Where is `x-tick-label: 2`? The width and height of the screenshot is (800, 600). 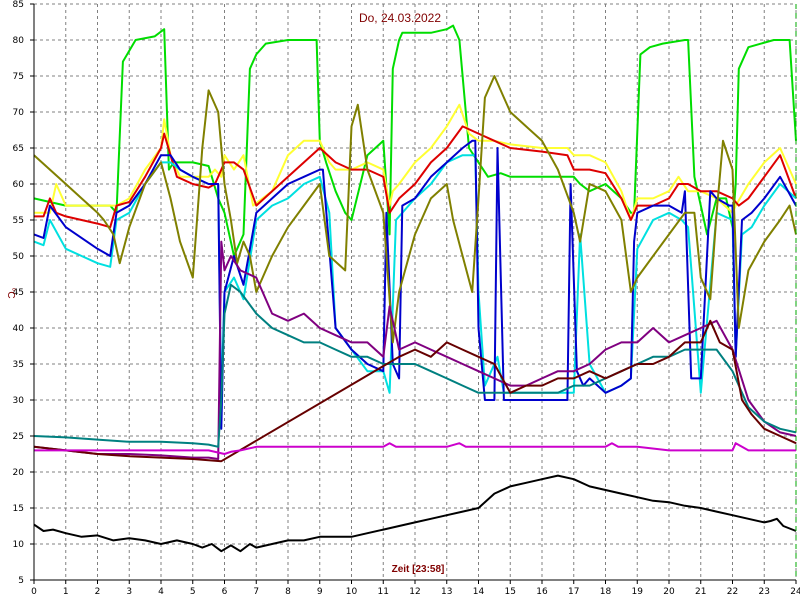
x-tick-label: 2 is located at coordinates (98, 592).